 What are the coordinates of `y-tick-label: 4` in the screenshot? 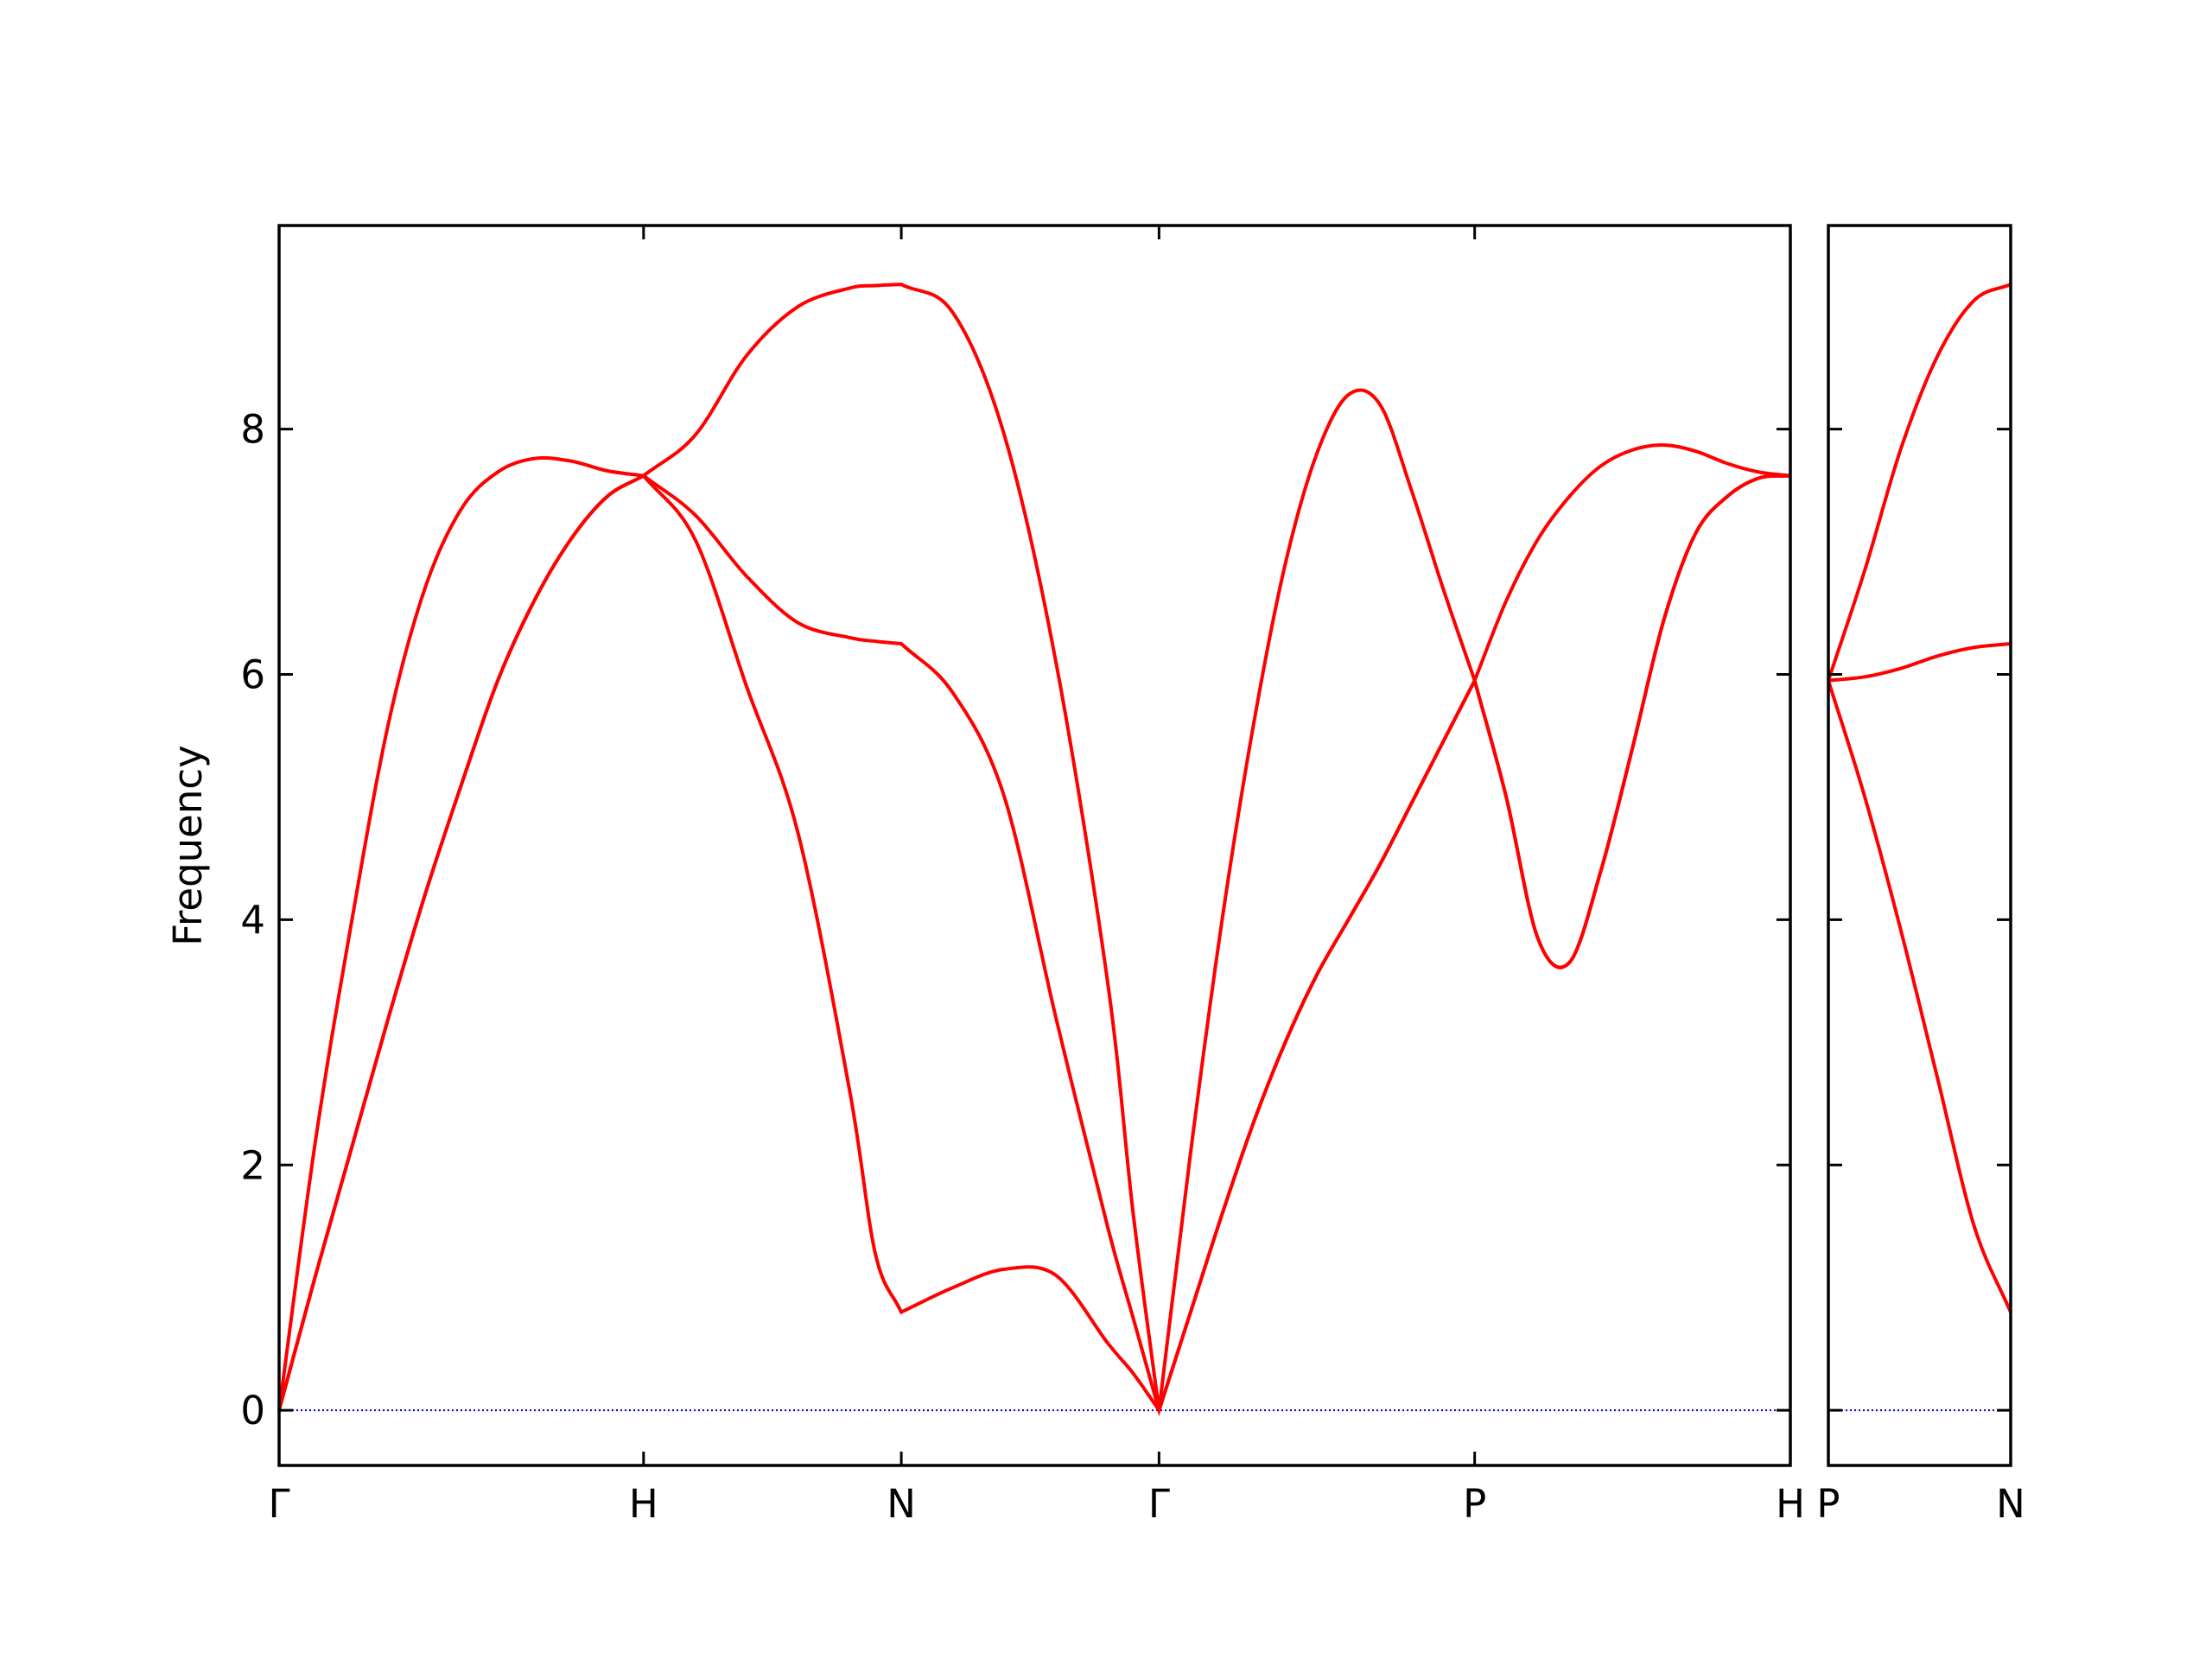 It's located at (252, 920).